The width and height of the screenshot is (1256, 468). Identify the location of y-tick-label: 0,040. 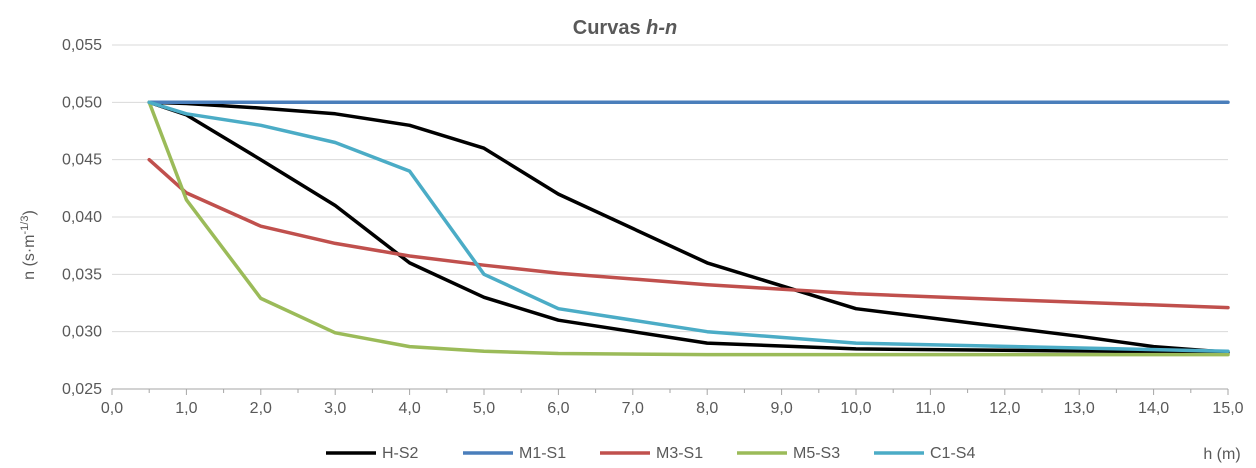
(82, 217).